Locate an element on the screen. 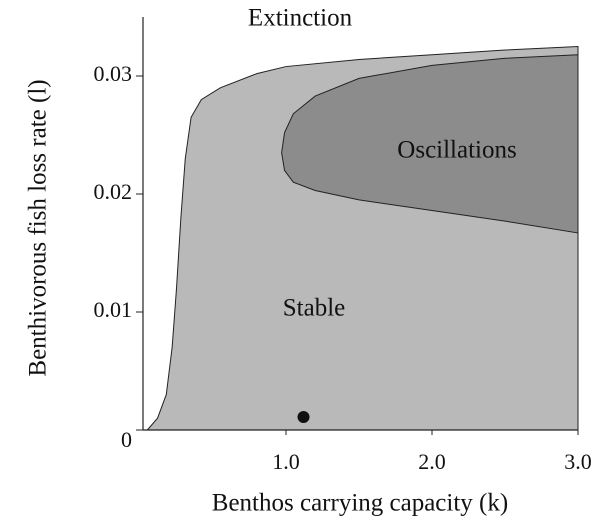 The height and width of the screenshot is (529, 597). point is located at coordinates (303, 417).